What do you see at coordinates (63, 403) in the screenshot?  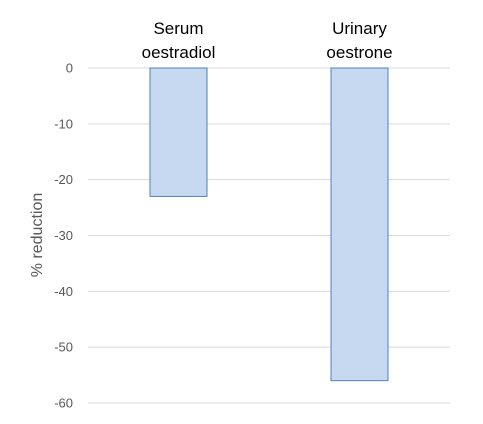 I see `y-tick-label: -60` at bounding box center [63, 403].